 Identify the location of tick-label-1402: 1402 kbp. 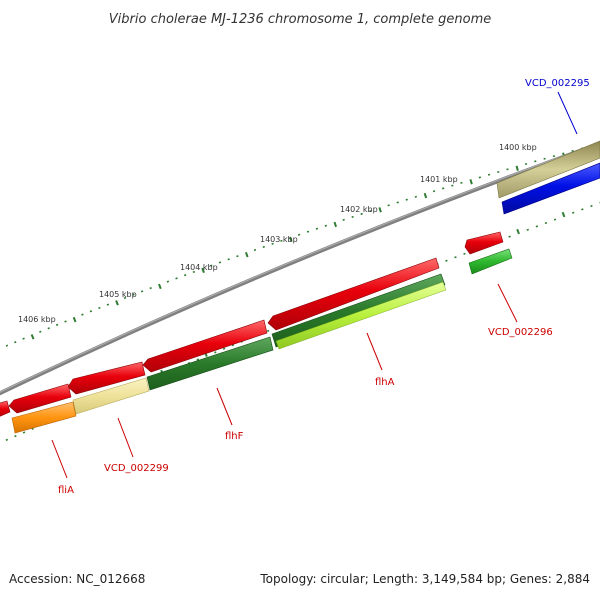
(359, 209).